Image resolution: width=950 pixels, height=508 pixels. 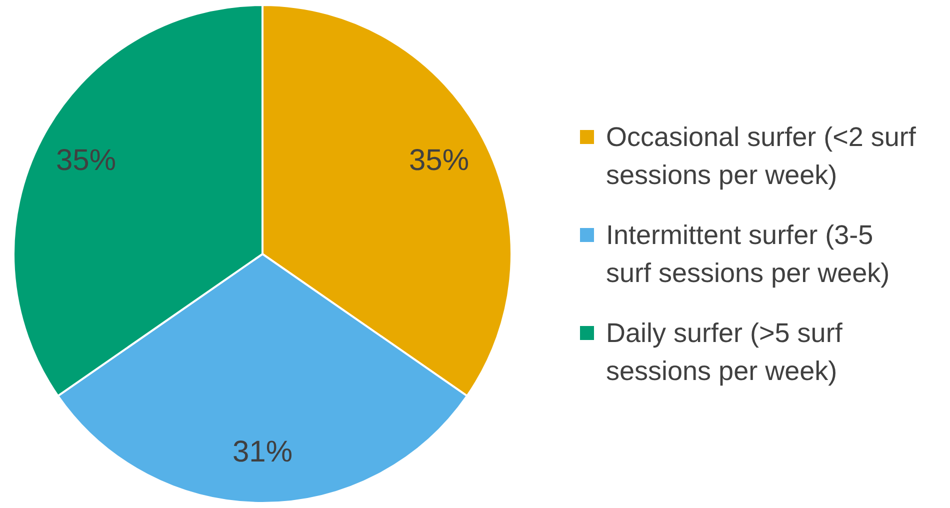 I want to click on legend-label: Occasional surfer (<2 surf sessions per week), so click(x=761, y=156).